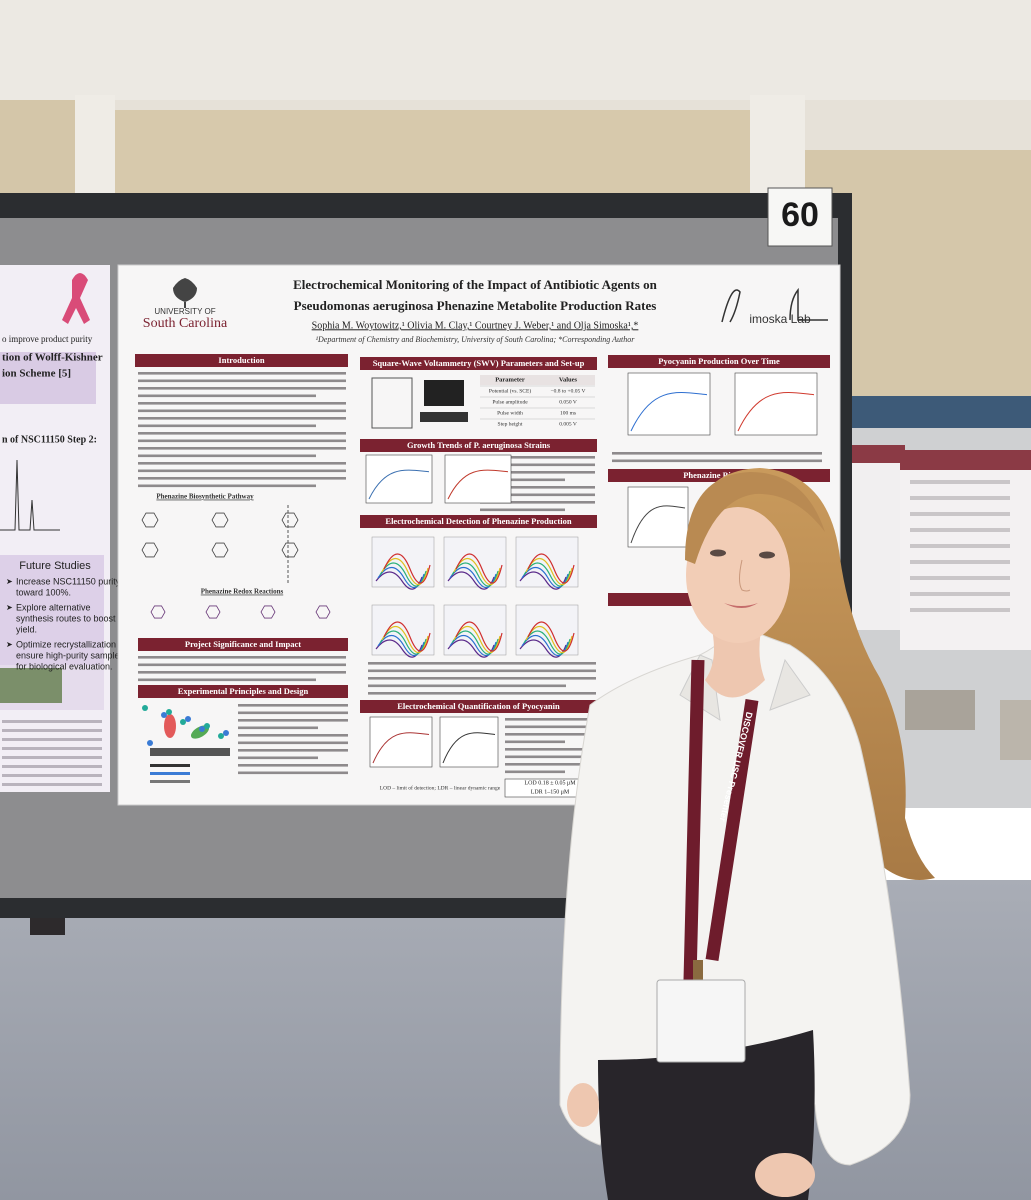 This screenshot has width=1031, height=1200. I want to click on section-title: Project Significance and Impact, so click(243, 644).